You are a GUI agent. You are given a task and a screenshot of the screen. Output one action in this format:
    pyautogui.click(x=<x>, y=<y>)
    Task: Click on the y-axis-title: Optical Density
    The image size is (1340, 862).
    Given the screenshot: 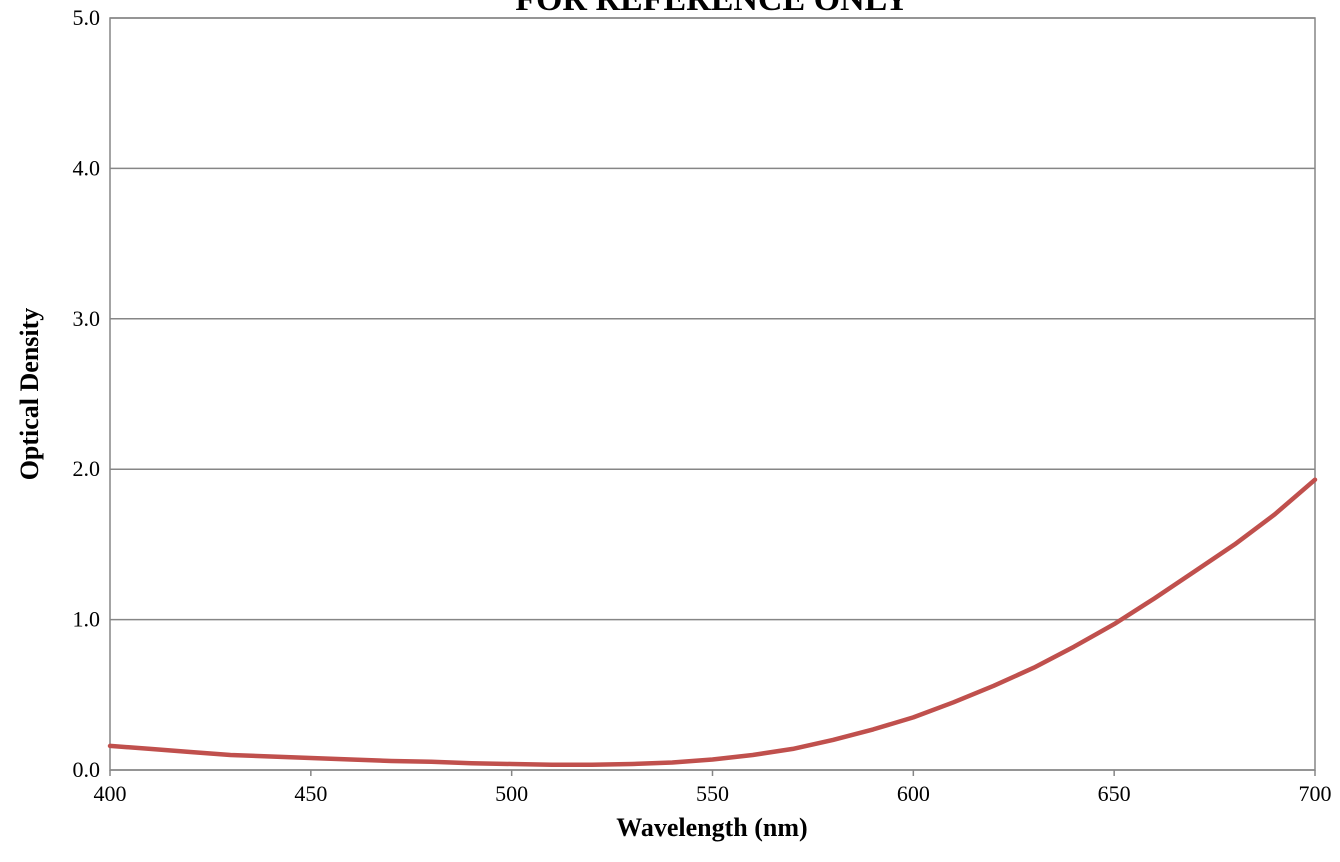 What is the action you would take?
    pyautogui.click(x=29, y=394)
    